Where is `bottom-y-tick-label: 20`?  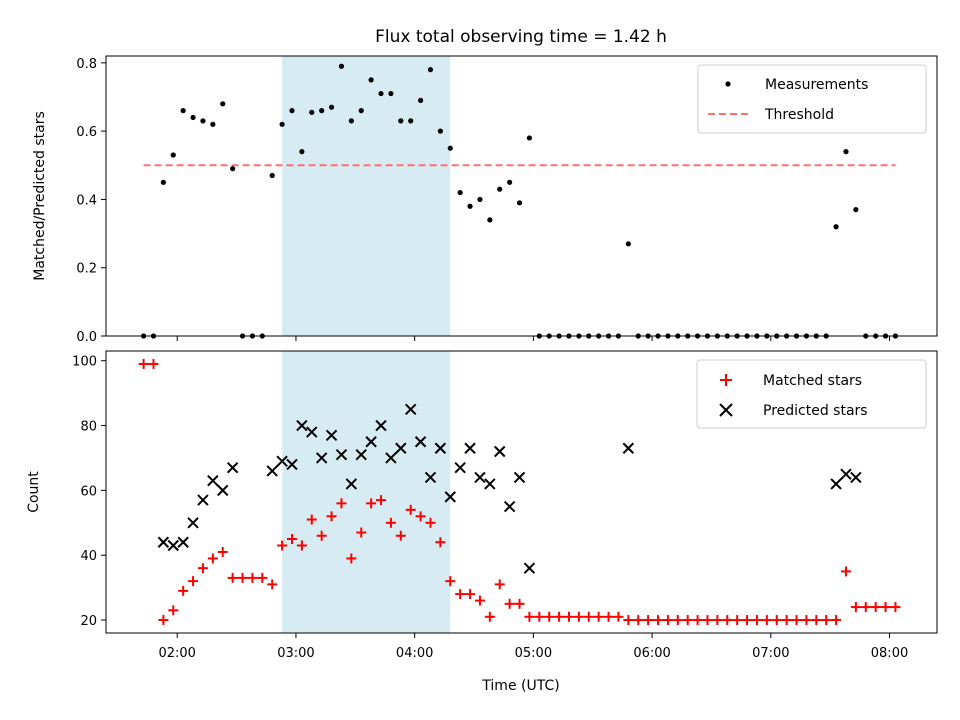 bottom-y-tick-label: 20 is located at coordinates (88, 621).